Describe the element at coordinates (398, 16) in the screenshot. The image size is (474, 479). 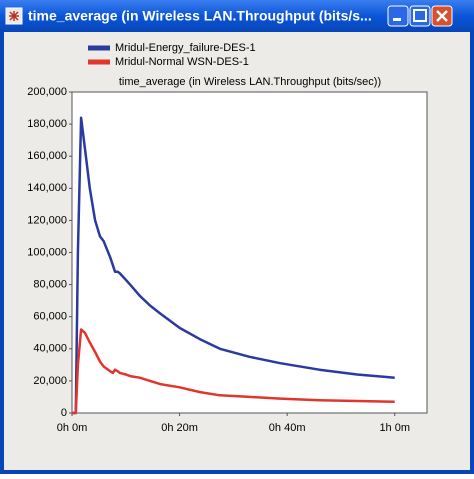
I see `minimize-button` at that location.